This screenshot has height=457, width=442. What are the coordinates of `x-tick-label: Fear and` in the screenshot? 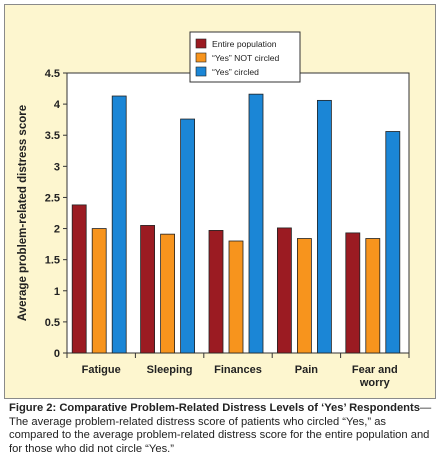 It's located at (375, 370).